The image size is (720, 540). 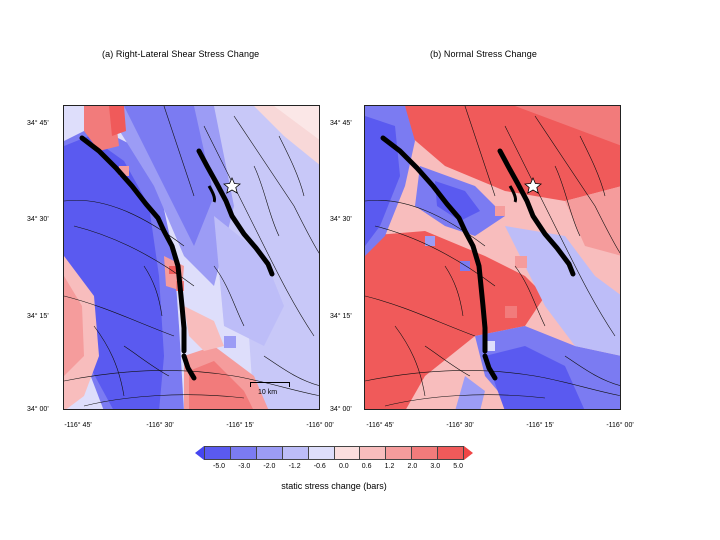 I want to click on colorbar-tick: -1.2, so click(x=294, y=466).